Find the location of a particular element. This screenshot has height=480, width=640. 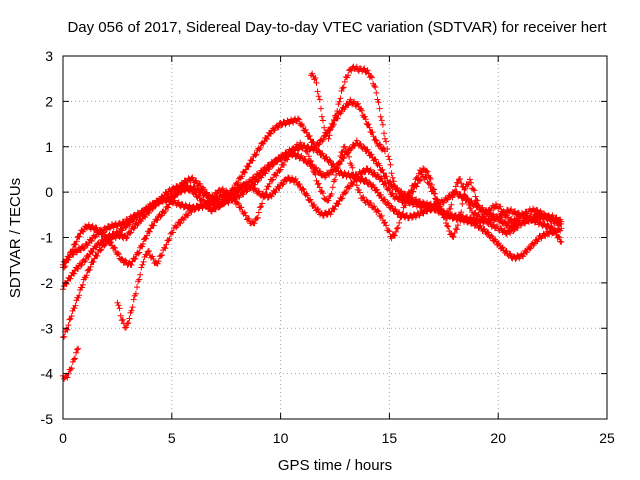

x-tick-label: 25 is located at coordinates (607, 438).